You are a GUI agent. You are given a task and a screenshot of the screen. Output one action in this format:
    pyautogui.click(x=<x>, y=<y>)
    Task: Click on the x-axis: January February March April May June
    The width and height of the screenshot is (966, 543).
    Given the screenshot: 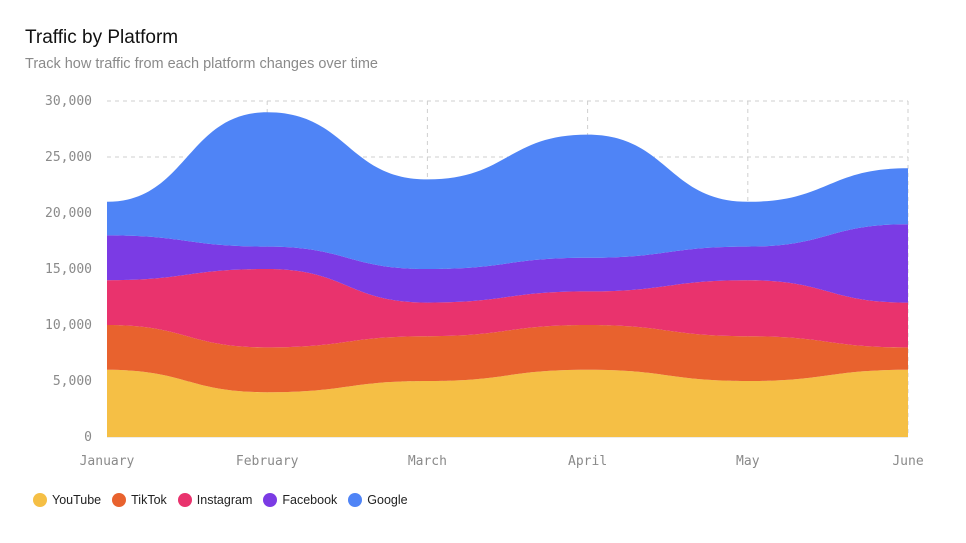 What is the action you would take?
    pyautogui.click(x=502, y=461)
    